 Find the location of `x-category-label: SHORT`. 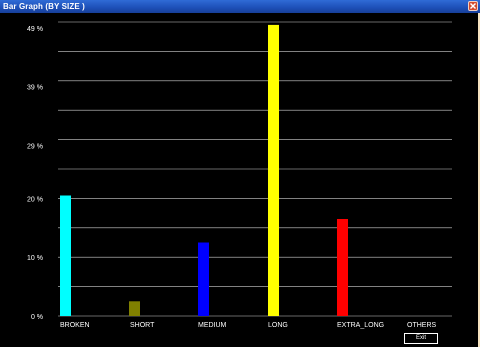

x-category-label: SHORT is located at coordinates (142, 325).